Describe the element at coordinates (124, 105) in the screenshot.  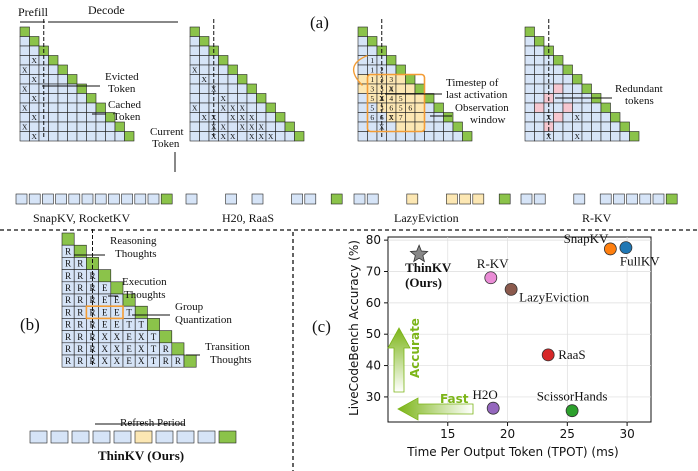
I see `cached-note-1: Cached` at that location.